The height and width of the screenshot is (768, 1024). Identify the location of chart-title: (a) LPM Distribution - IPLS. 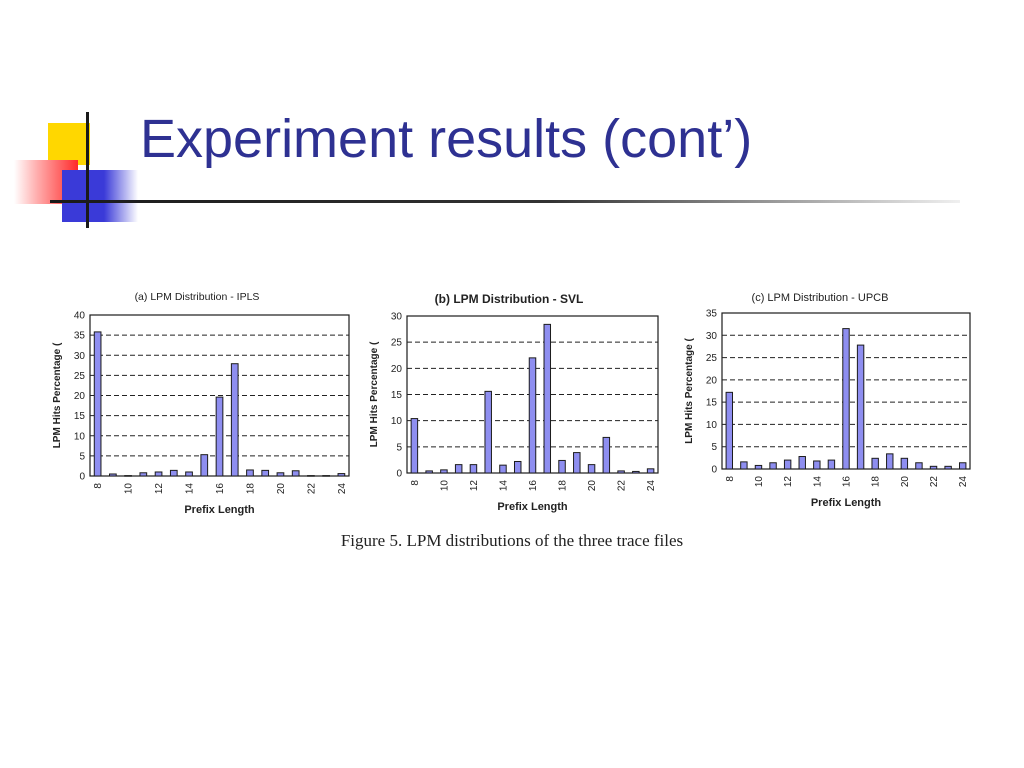
(197, 297).